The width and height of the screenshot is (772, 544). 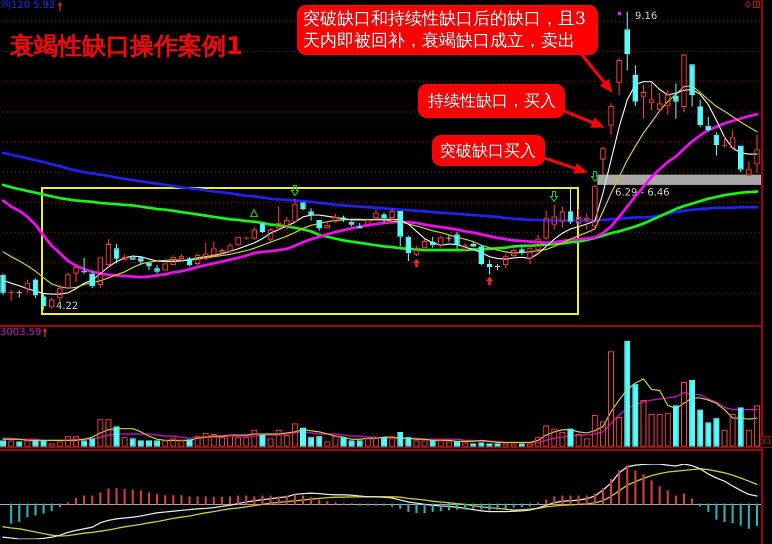 I want to click on text: 均120 5.92, so click(x=28, y=6).